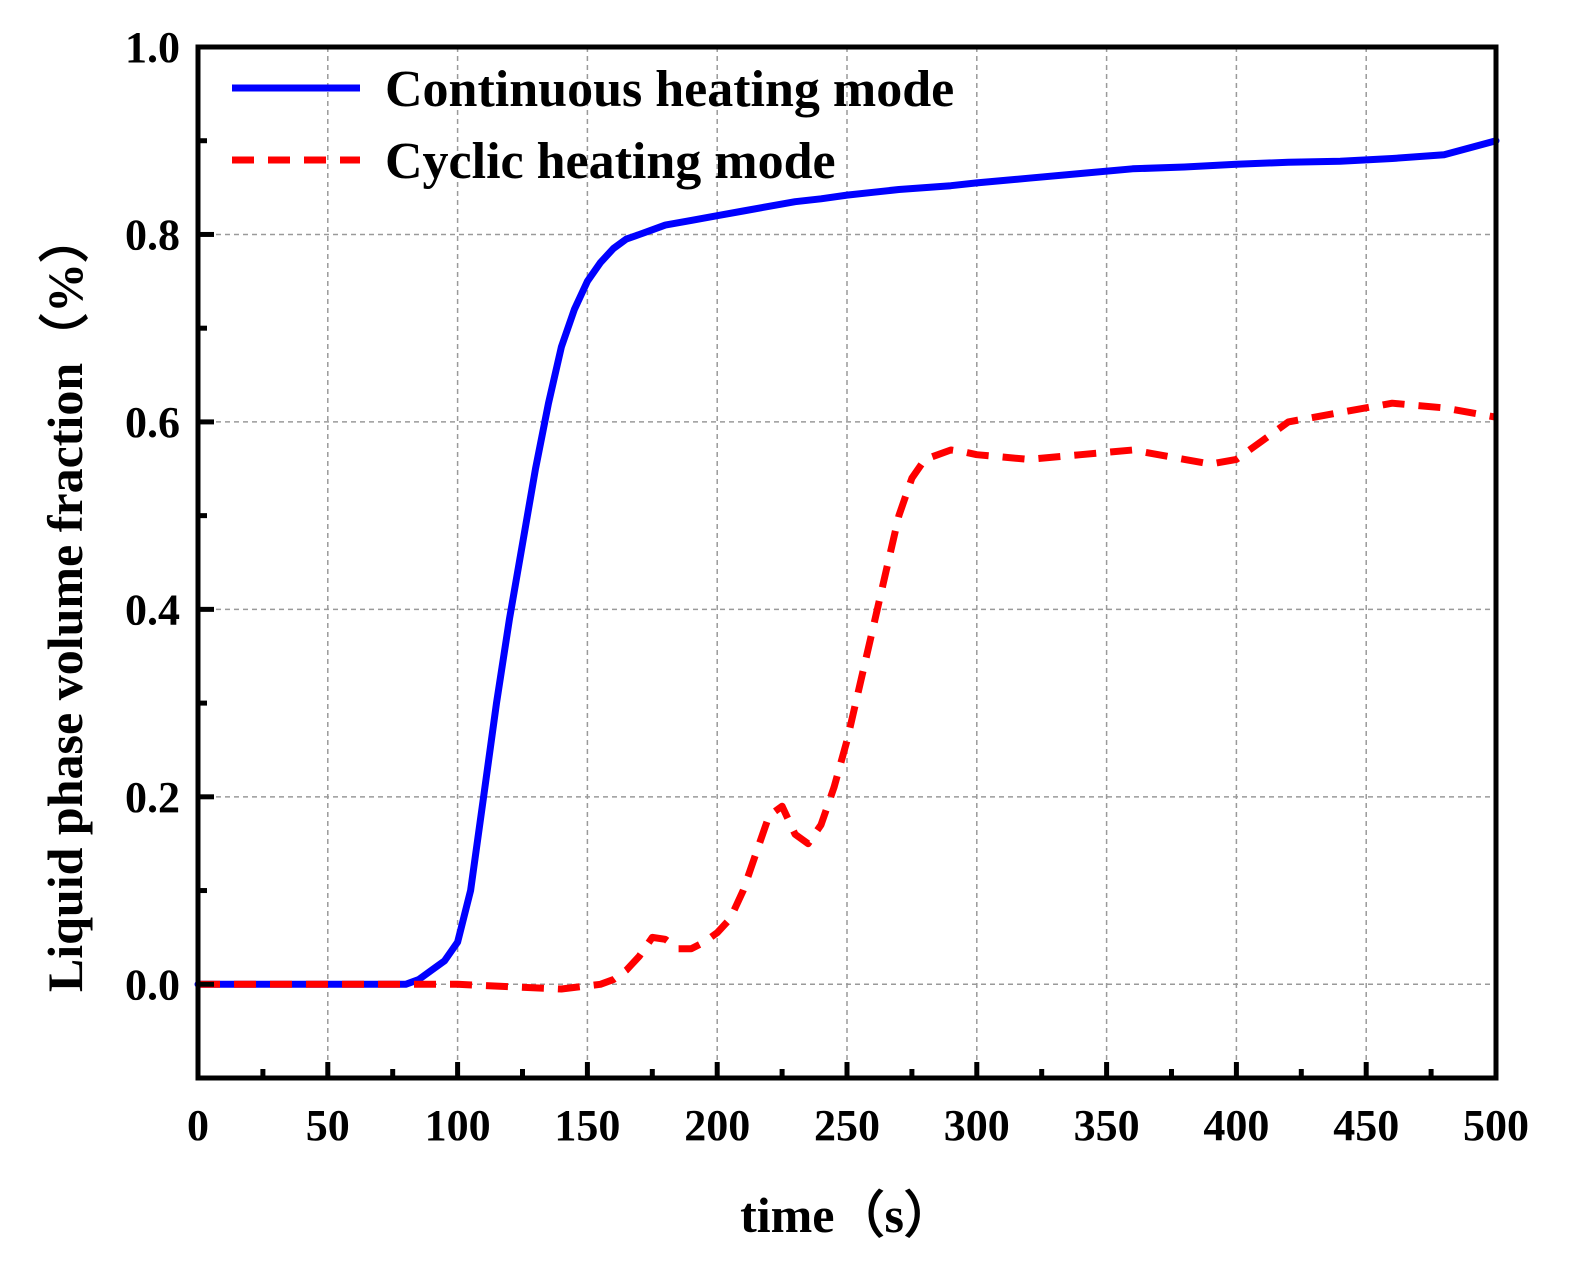 The height and width of the screenshot is (1280, 1586). What do you see at coordinates (152, 234) in the screenshot?
I see `y-tick-label: 0.8` at bounding box center [152, 234].